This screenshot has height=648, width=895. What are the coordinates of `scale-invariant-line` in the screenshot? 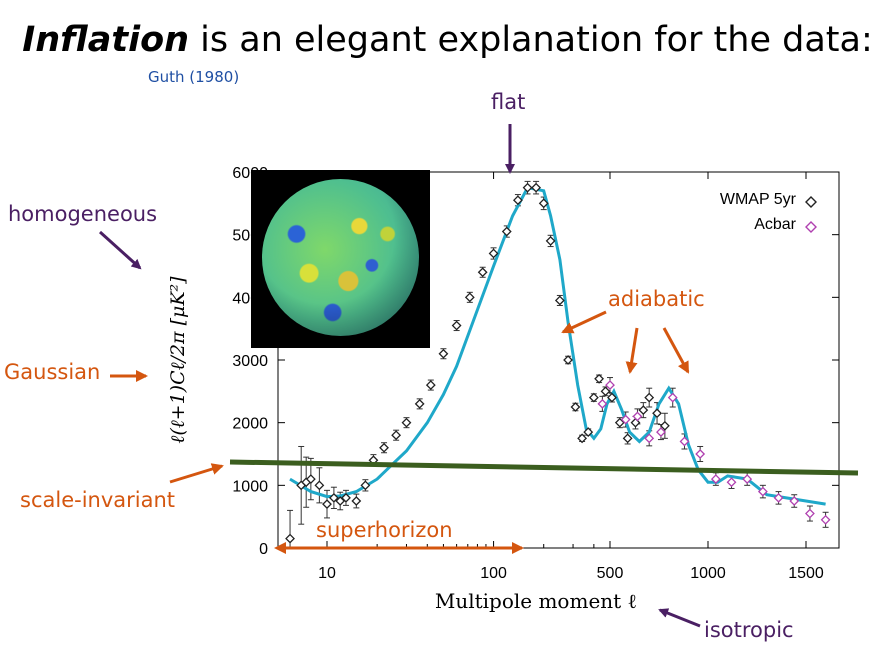 It's located at (544, 467).